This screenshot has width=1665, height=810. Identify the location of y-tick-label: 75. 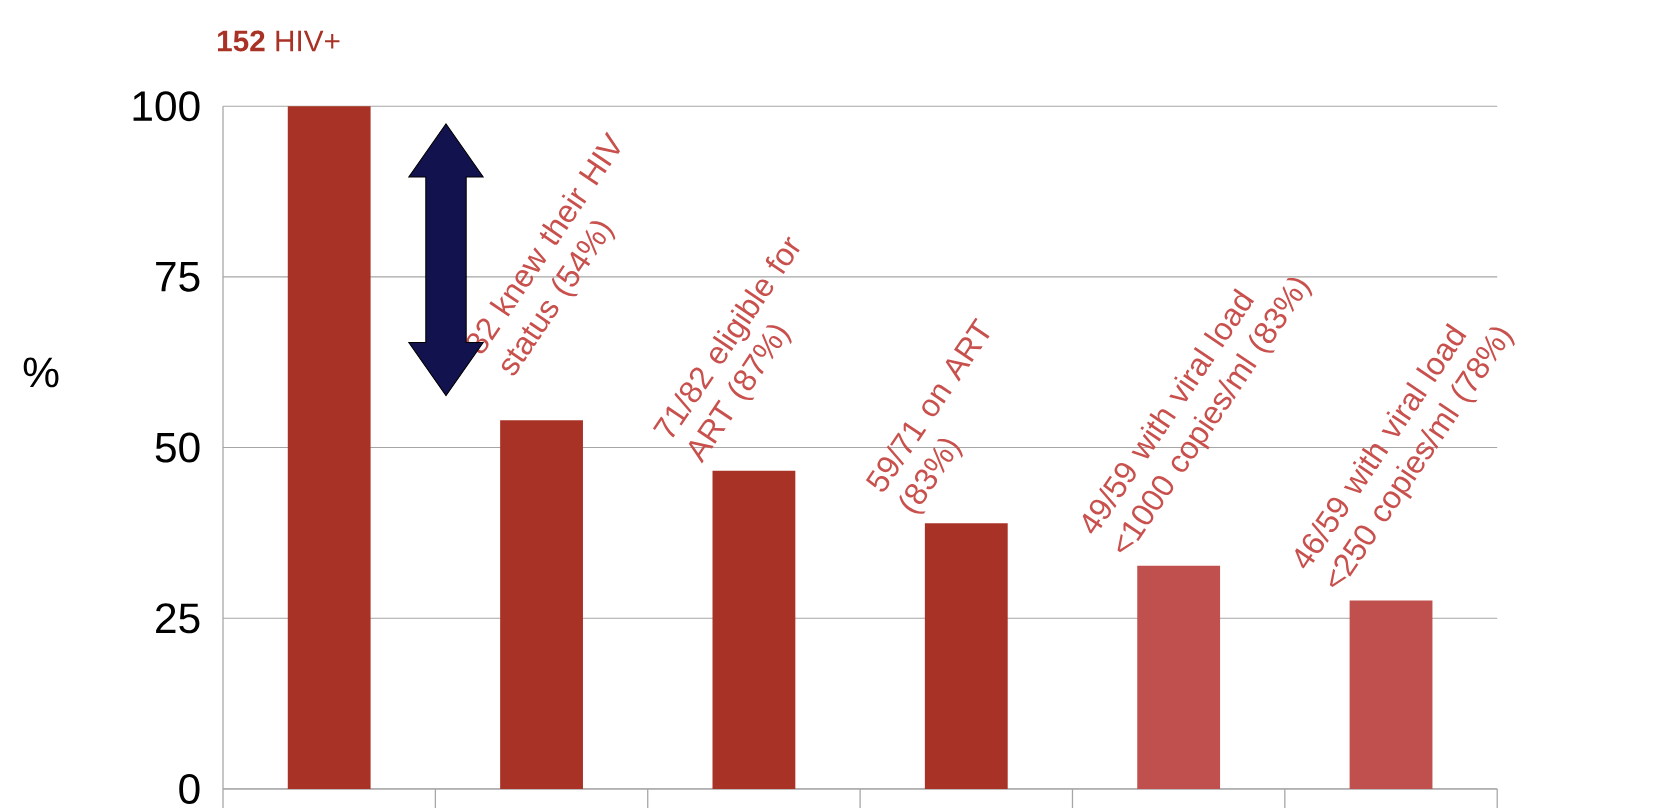
(178, 276).